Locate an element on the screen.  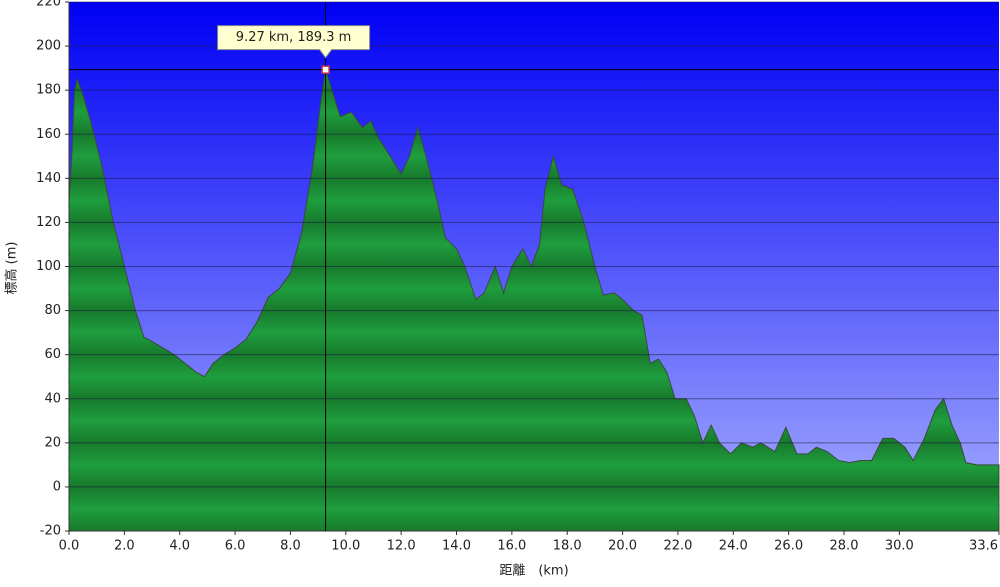
x-tick-label: 0.0 is located at coordinates (69, 546).